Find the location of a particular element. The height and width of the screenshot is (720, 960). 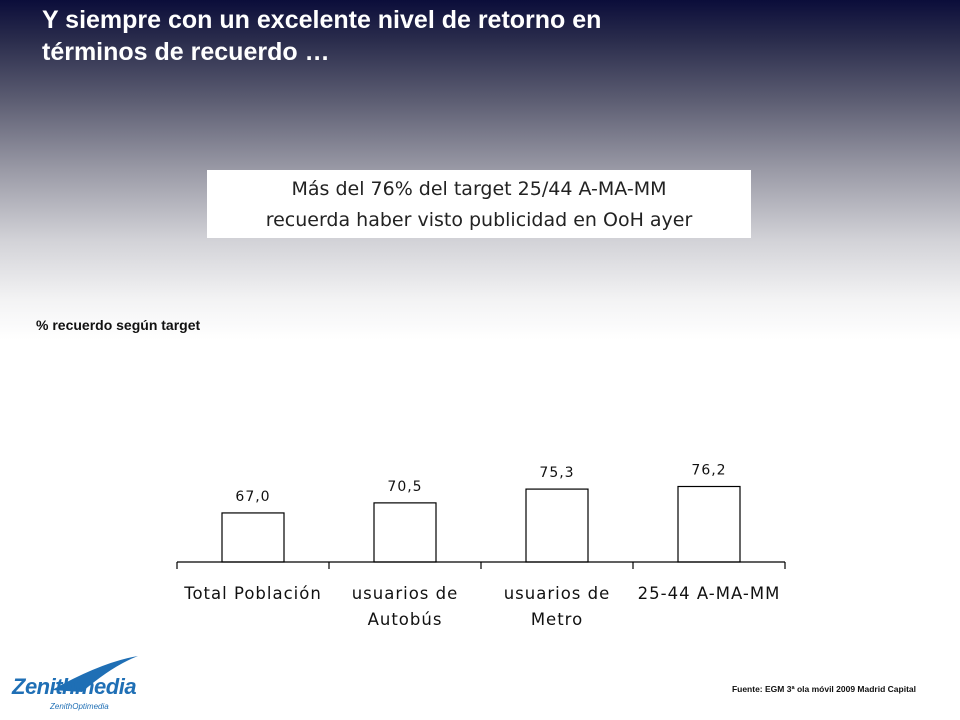

category-label-2: usuarios de Metro is located at coordinates (557, 606).